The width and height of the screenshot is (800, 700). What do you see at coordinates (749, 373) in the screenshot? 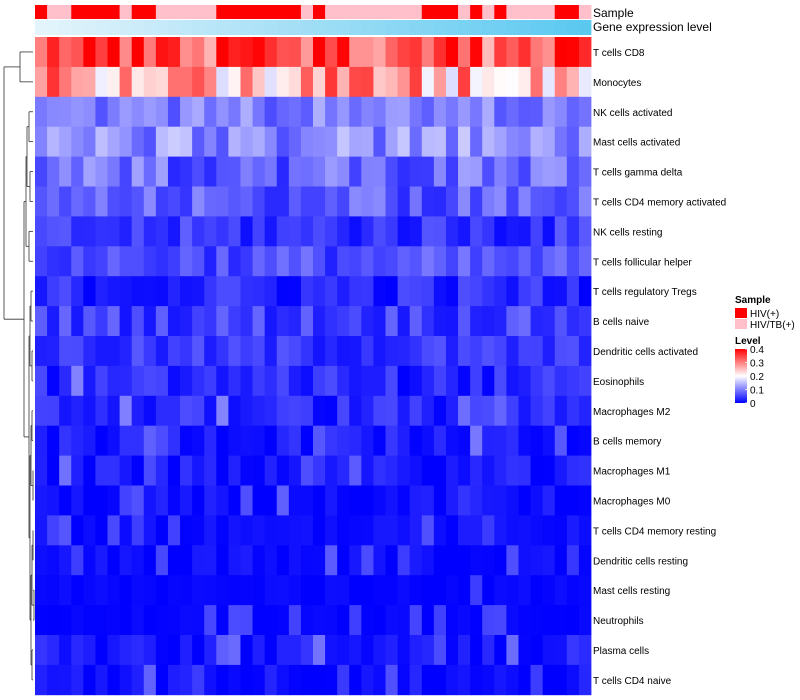
I see `level-legend: Level 0.4 0.3 0.2 0.1 0` at bounding box center [749, 373].